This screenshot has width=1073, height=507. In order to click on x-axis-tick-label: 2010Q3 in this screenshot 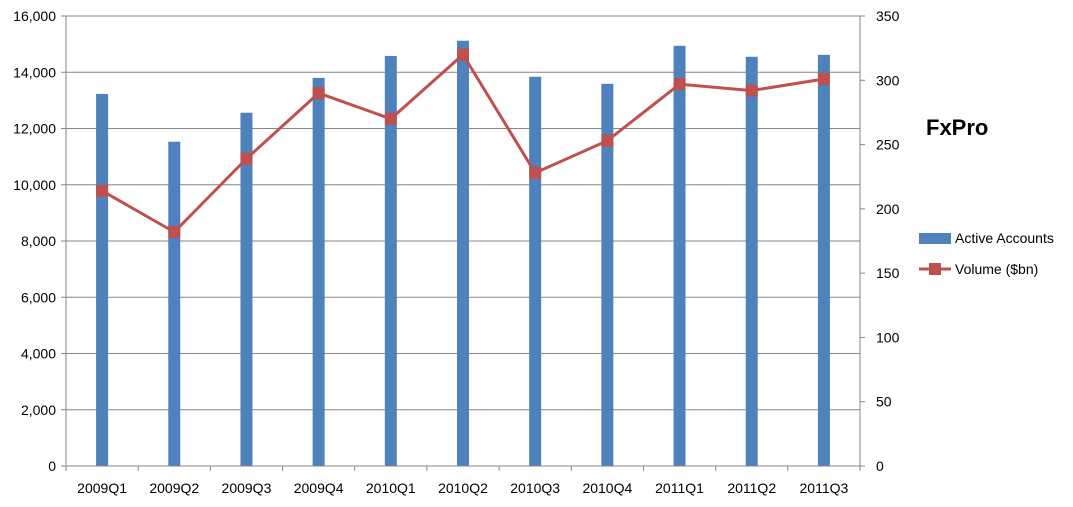, I will do `click(535, 488)`.